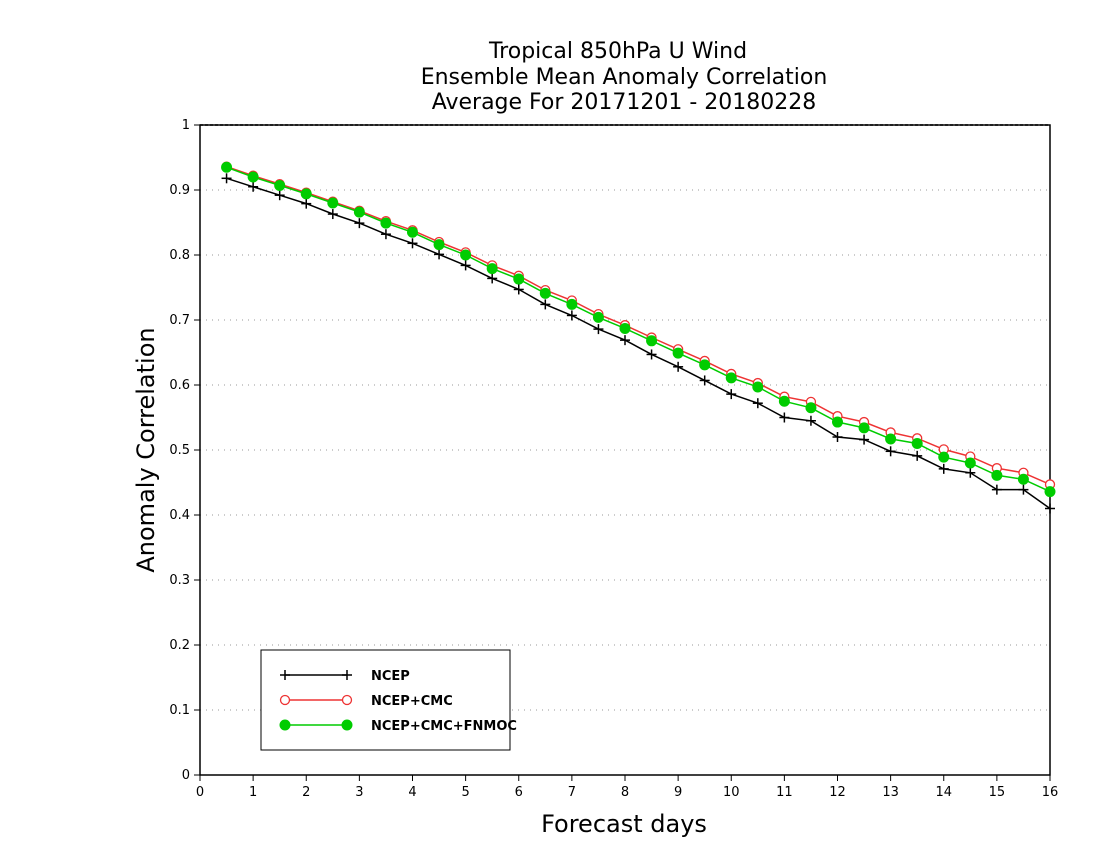  Describe the element at coordinates (444, 726) in the screenshot. I see `legend-label: NCEP+CMC+FNMOC` at that location.